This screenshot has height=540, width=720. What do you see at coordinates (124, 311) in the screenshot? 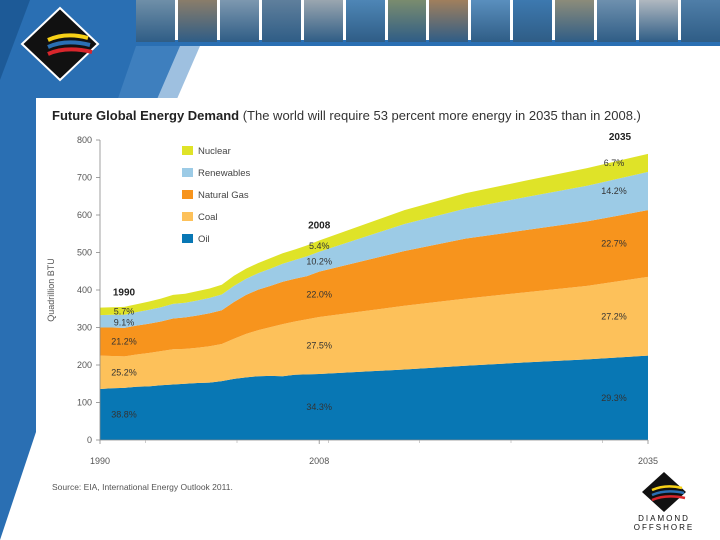
I see `pct-label-1990-nuclear: 5.7%` at bounding box center [124, 311].